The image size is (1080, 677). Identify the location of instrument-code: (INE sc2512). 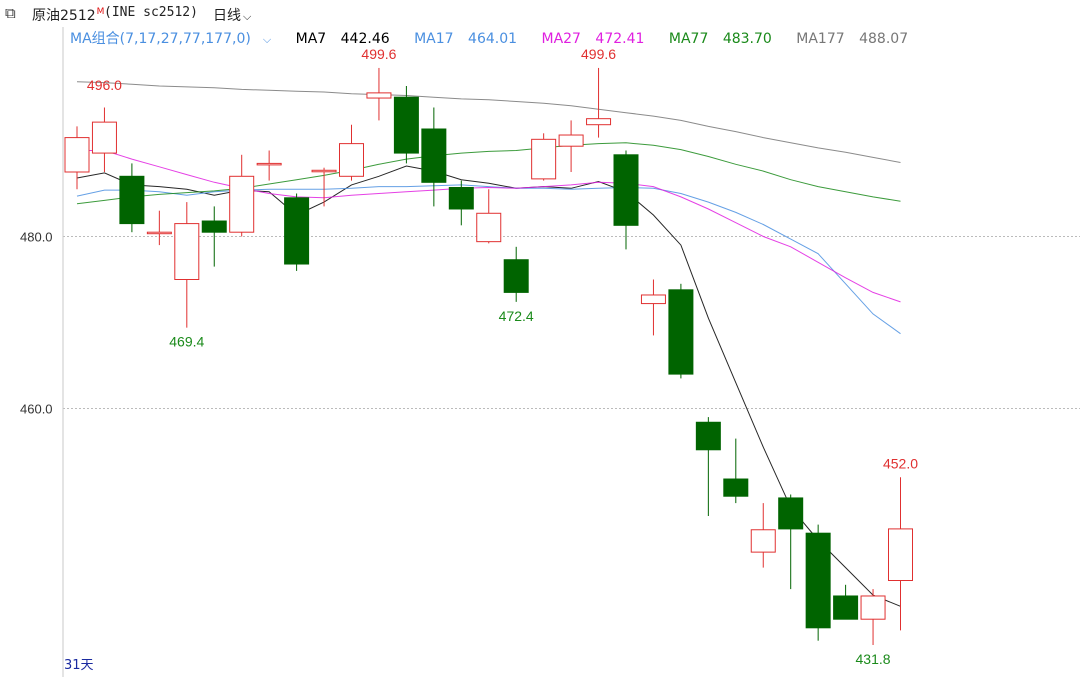
(151, 12).